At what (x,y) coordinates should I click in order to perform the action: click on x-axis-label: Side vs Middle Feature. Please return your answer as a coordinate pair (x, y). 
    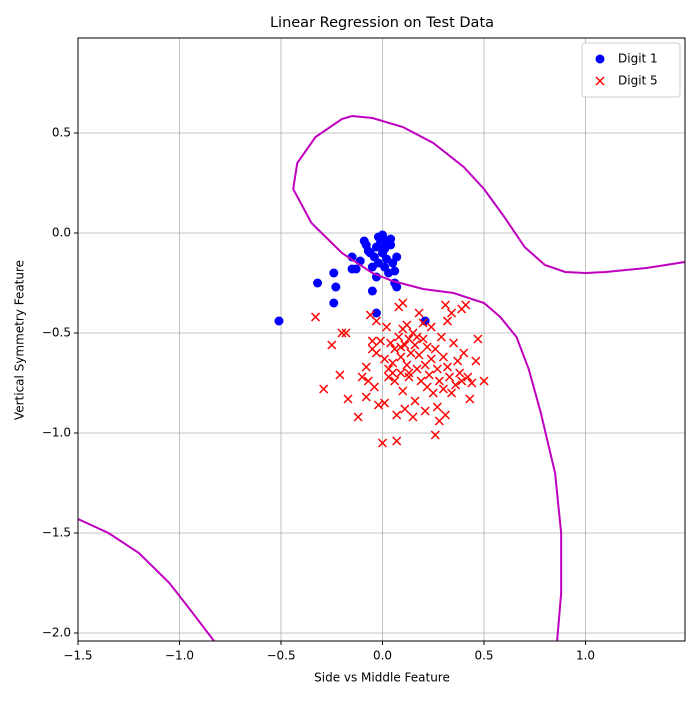
    Looking at the image, I should click on (382, 678).